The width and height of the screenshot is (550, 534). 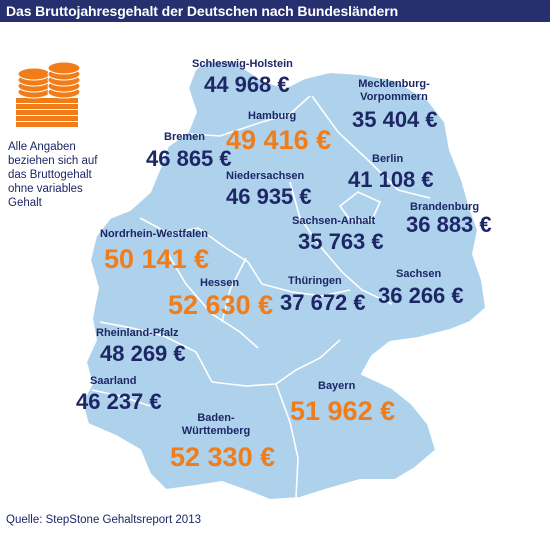 I want to click on state-name-sachsen: Sachsen, so click(x=419, y=274).